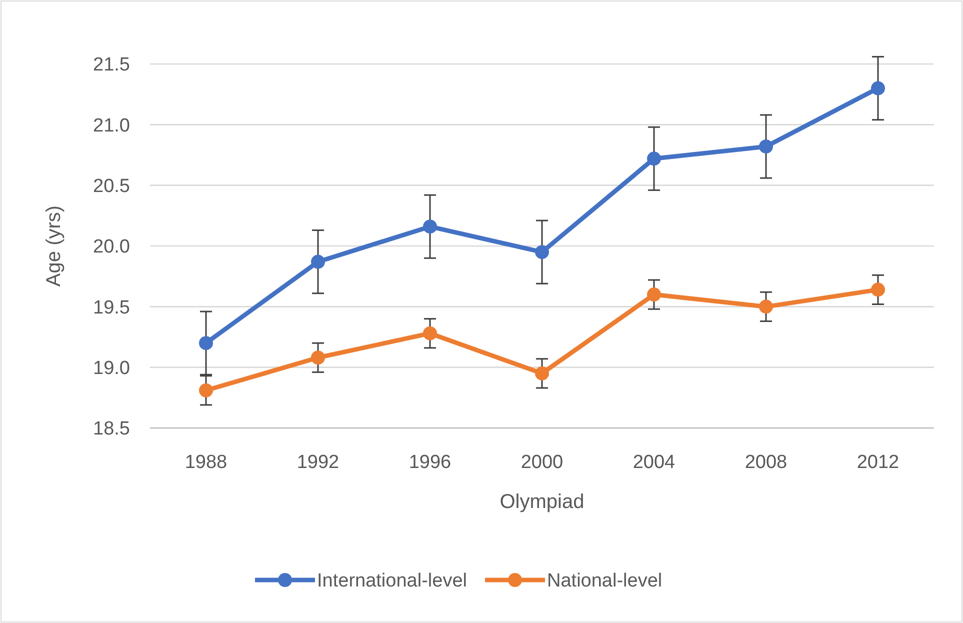 This screenshot has width=963, height=623. What do you see at coordinates (430, 462) in the screenshot?
I see `x-tick-label: 1996` at bounding box center [430, 462].